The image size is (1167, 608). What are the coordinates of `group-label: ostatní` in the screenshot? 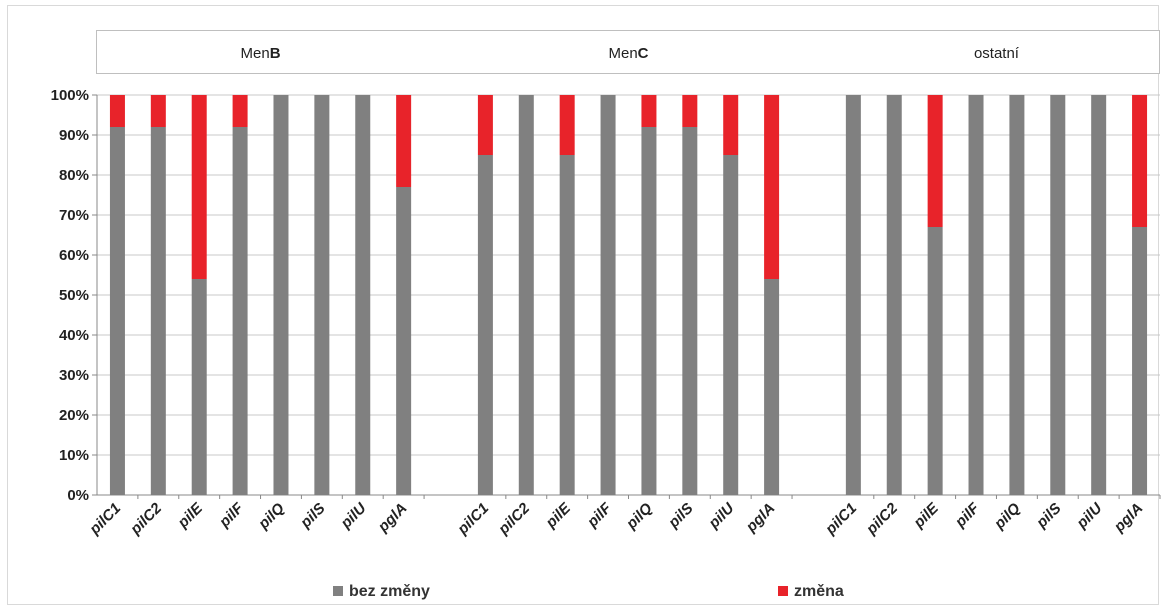 It's located at (997, 53).